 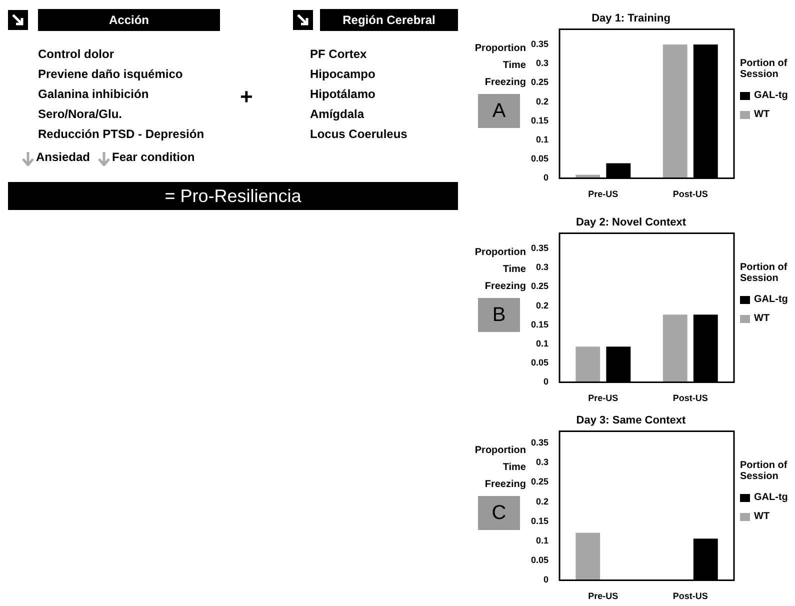 I want to click on text: Región Cerebral, so click(x=389, y=20).